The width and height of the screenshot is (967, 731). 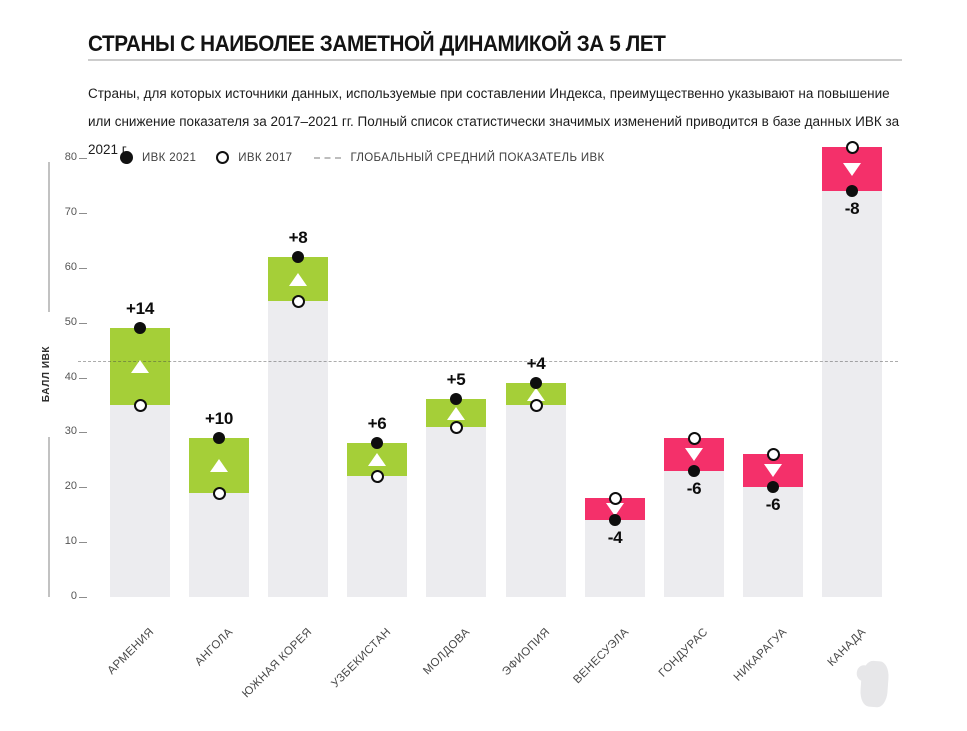 What do you see at coordinates (760, 655) in the screenshot?
I see `country-label: НИКАРАГУА` at bounding box center [760, 655].